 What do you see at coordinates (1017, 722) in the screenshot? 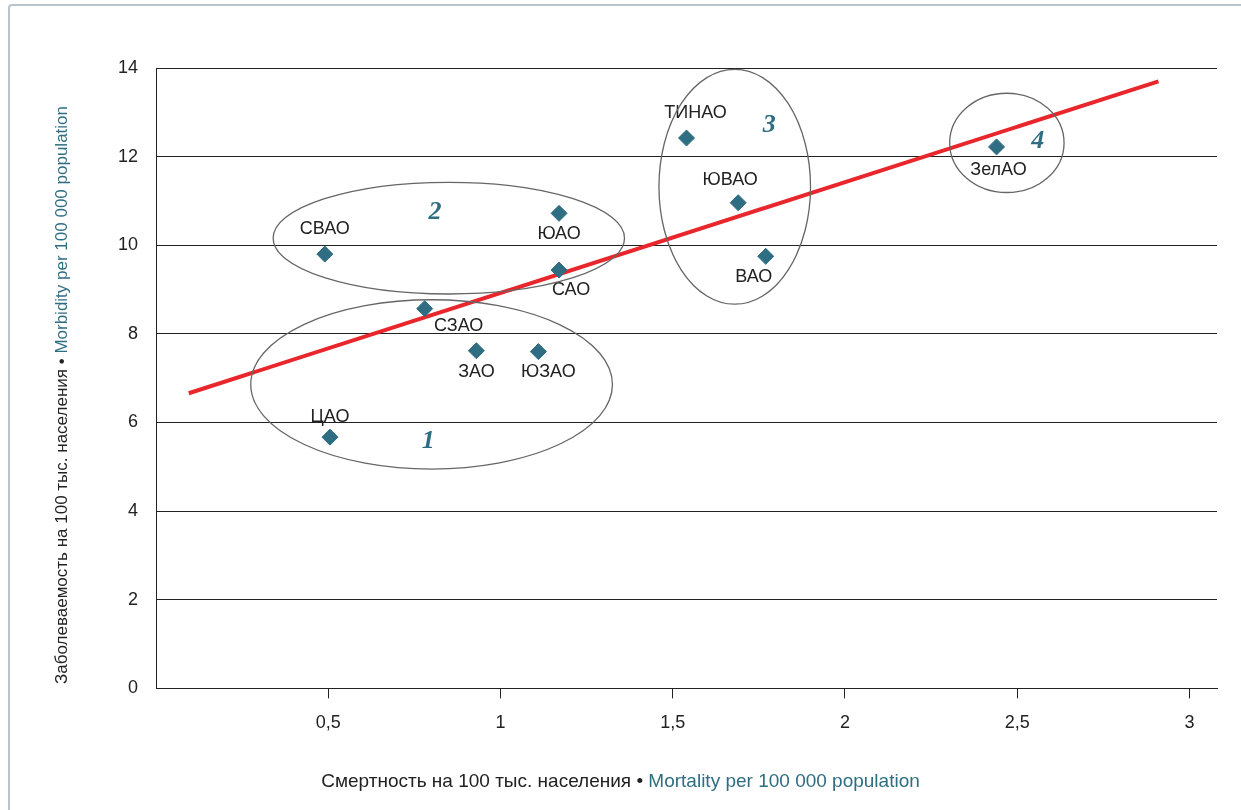
I see `x-tick-label: 2,5` at bounding box center [1017, 722].